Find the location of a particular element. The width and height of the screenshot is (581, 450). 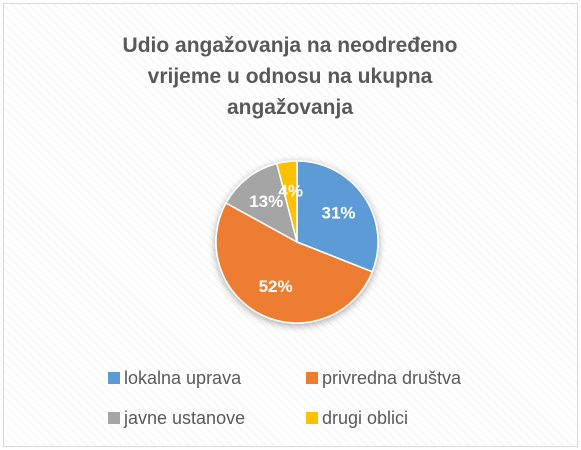

legend-label: drugi oblici is located at coordinates (365, 418).